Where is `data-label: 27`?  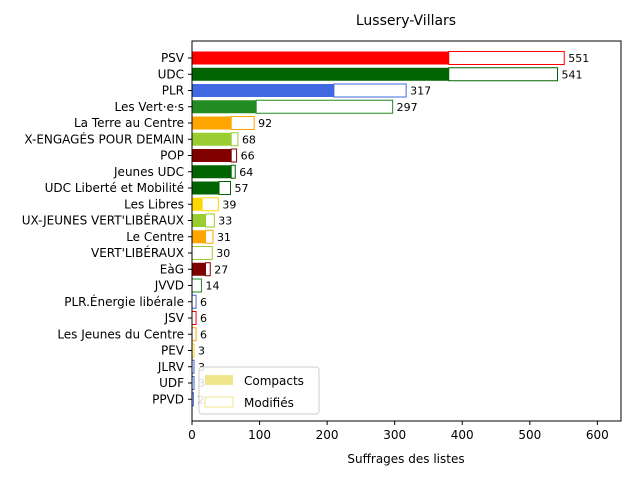
data-label: 27 is located at coordinates (221, 269).